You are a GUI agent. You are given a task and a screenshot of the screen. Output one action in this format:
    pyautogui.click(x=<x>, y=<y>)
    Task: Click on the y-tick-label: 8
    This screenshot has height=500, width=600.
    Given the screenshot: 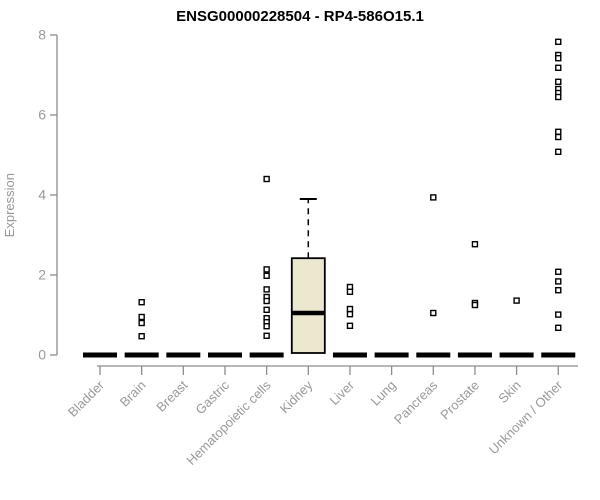 What is the action you would take?
    pyautogui.click(x=42, y=35)
    